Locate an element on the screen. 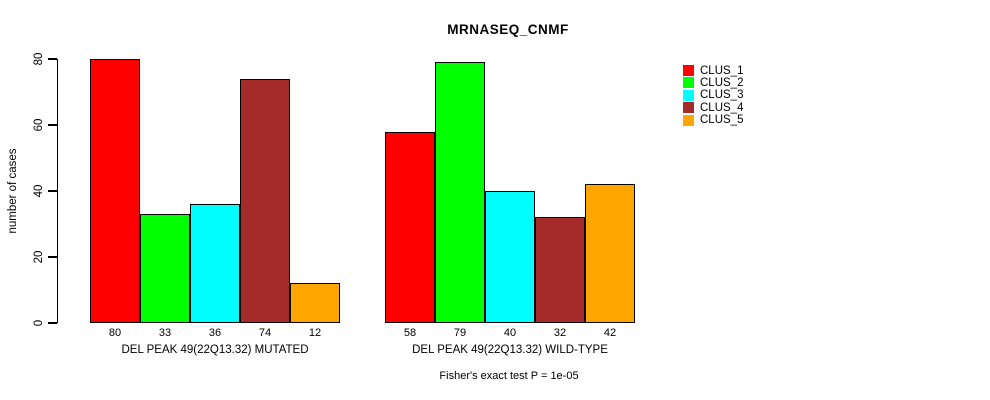 The height and width of the screenshot is (400, 990). bar-value-label: 79 is located at coordinates (460, 333).